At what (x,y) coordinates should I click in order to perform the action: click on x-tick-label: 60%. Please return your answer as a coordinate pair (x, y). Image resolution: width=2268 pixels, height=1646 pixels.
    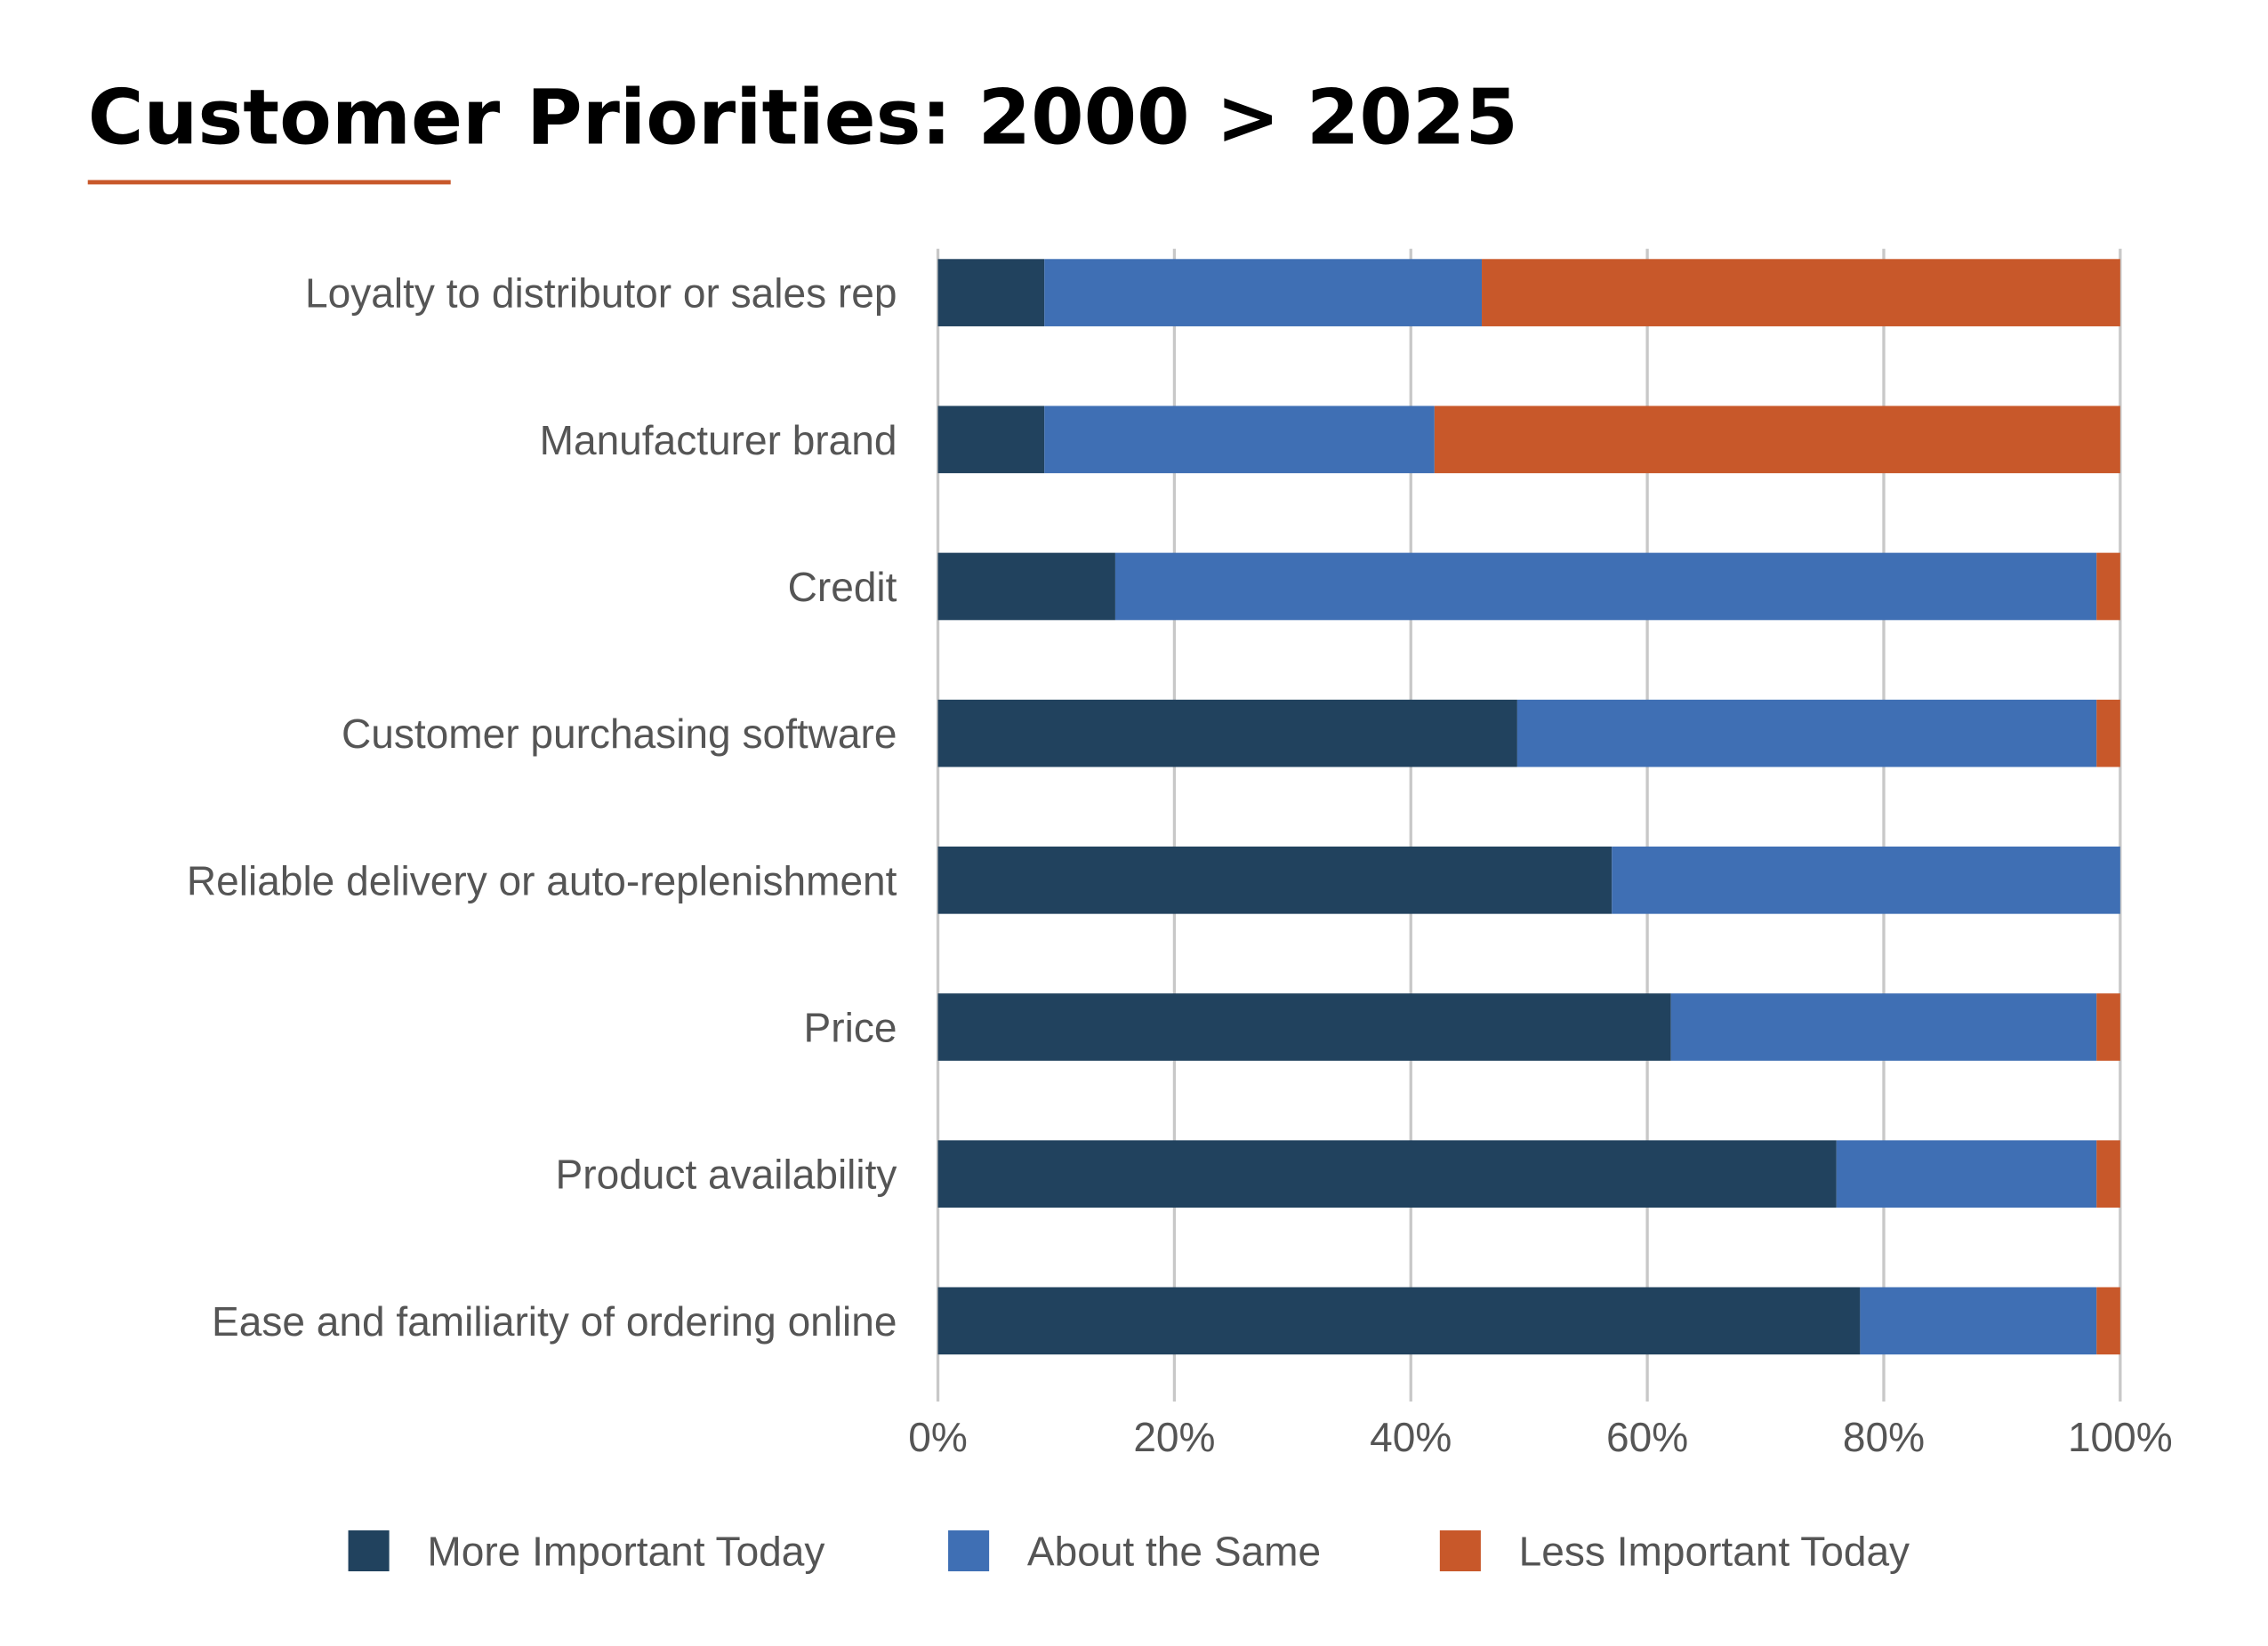
    Looking at the image, I should click on (1647, 1437).